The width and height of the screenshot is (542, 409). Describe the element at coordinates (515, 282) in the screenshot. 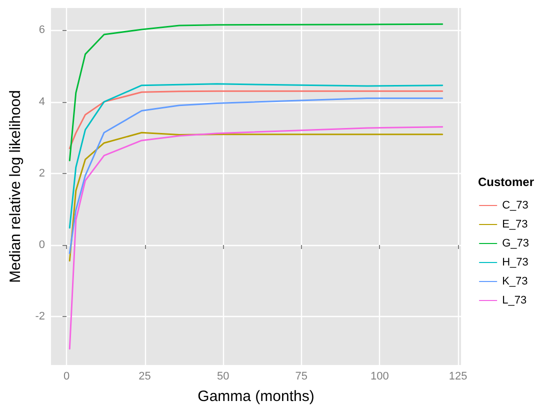

I see `legend-label: K_73` at that location.